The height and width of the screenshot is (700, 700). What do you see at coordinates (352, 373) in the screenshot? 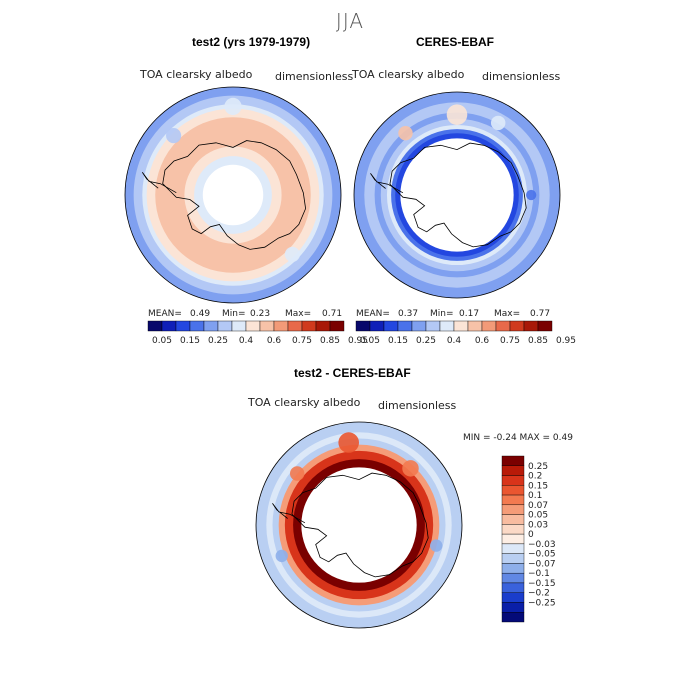
I see `panel3-title: test2 - CERES-EBAF` at bounding box center [352, 373].